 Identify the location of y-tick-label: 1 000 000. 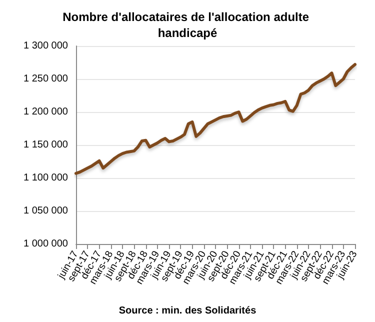
(46, 244).